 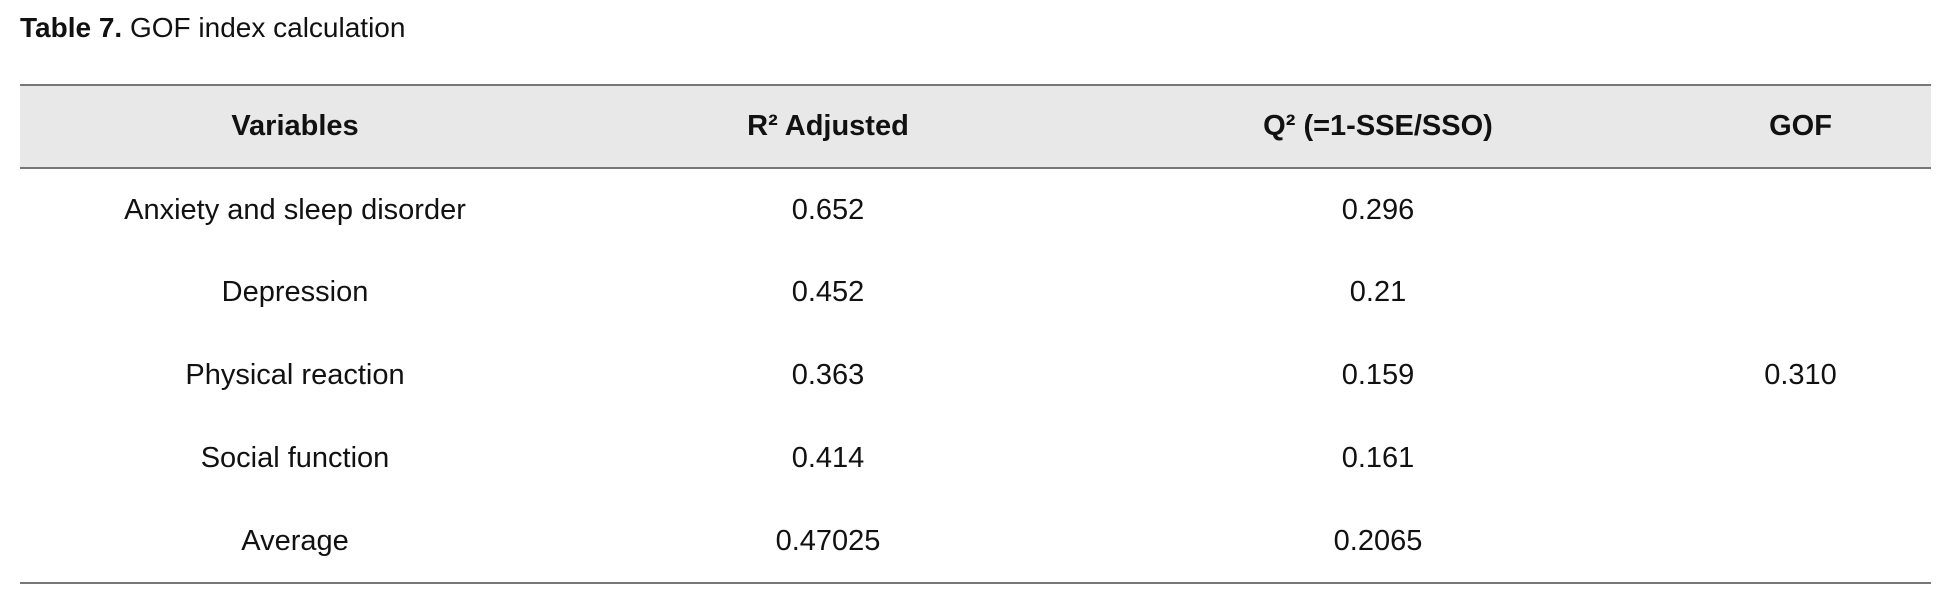 What do you see at coordinates (1800, 126) in the screenshot?
I see `header-cell: GOF` at bounding box center [1800, 126].